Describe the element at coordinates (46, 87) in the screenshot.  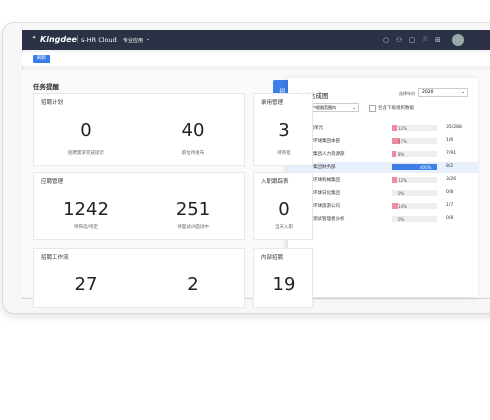
I see `section-title: 任务提醒` at that location.